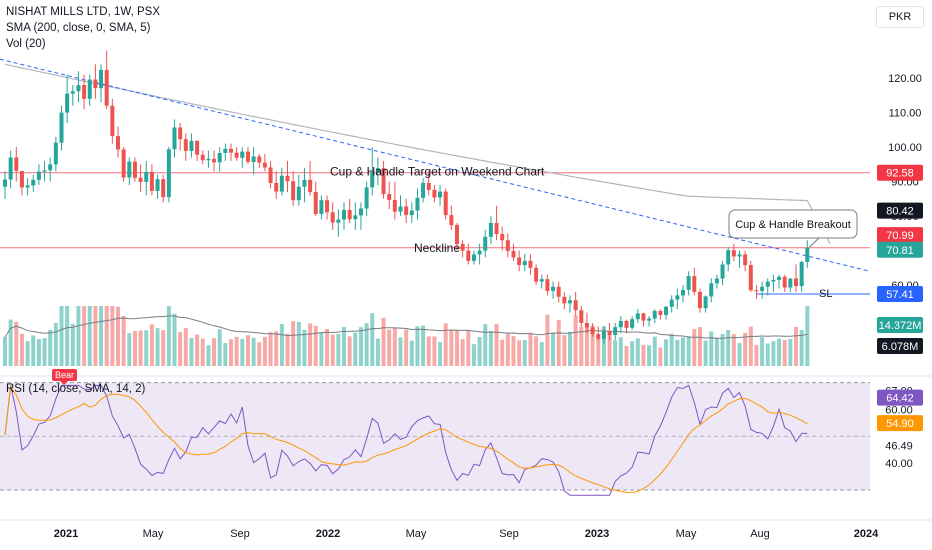 The height and width of the screenshot is (550, 932). Describe the element at coordinates (814, 242) in the screenshot. I see `breakout-callout-pointer` at that location.